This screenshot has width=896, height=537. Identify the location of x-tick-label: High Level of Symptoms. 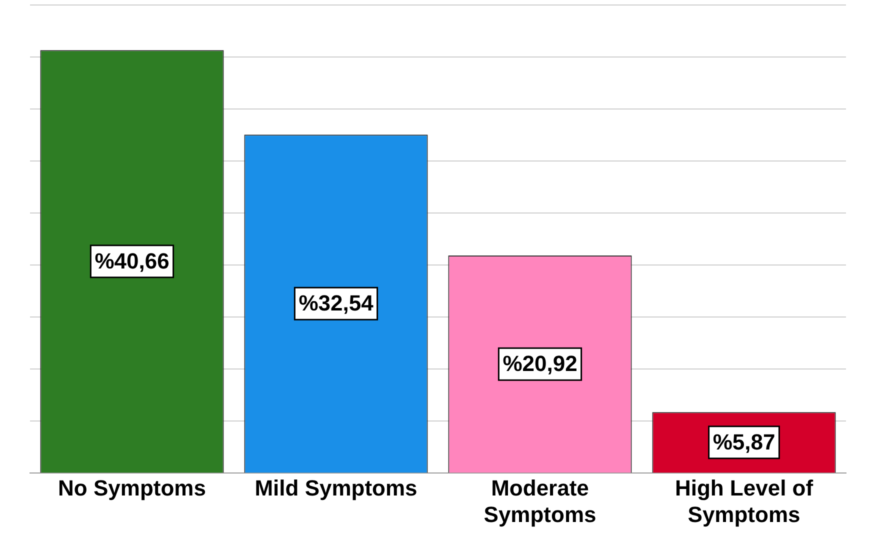
(744, 501).